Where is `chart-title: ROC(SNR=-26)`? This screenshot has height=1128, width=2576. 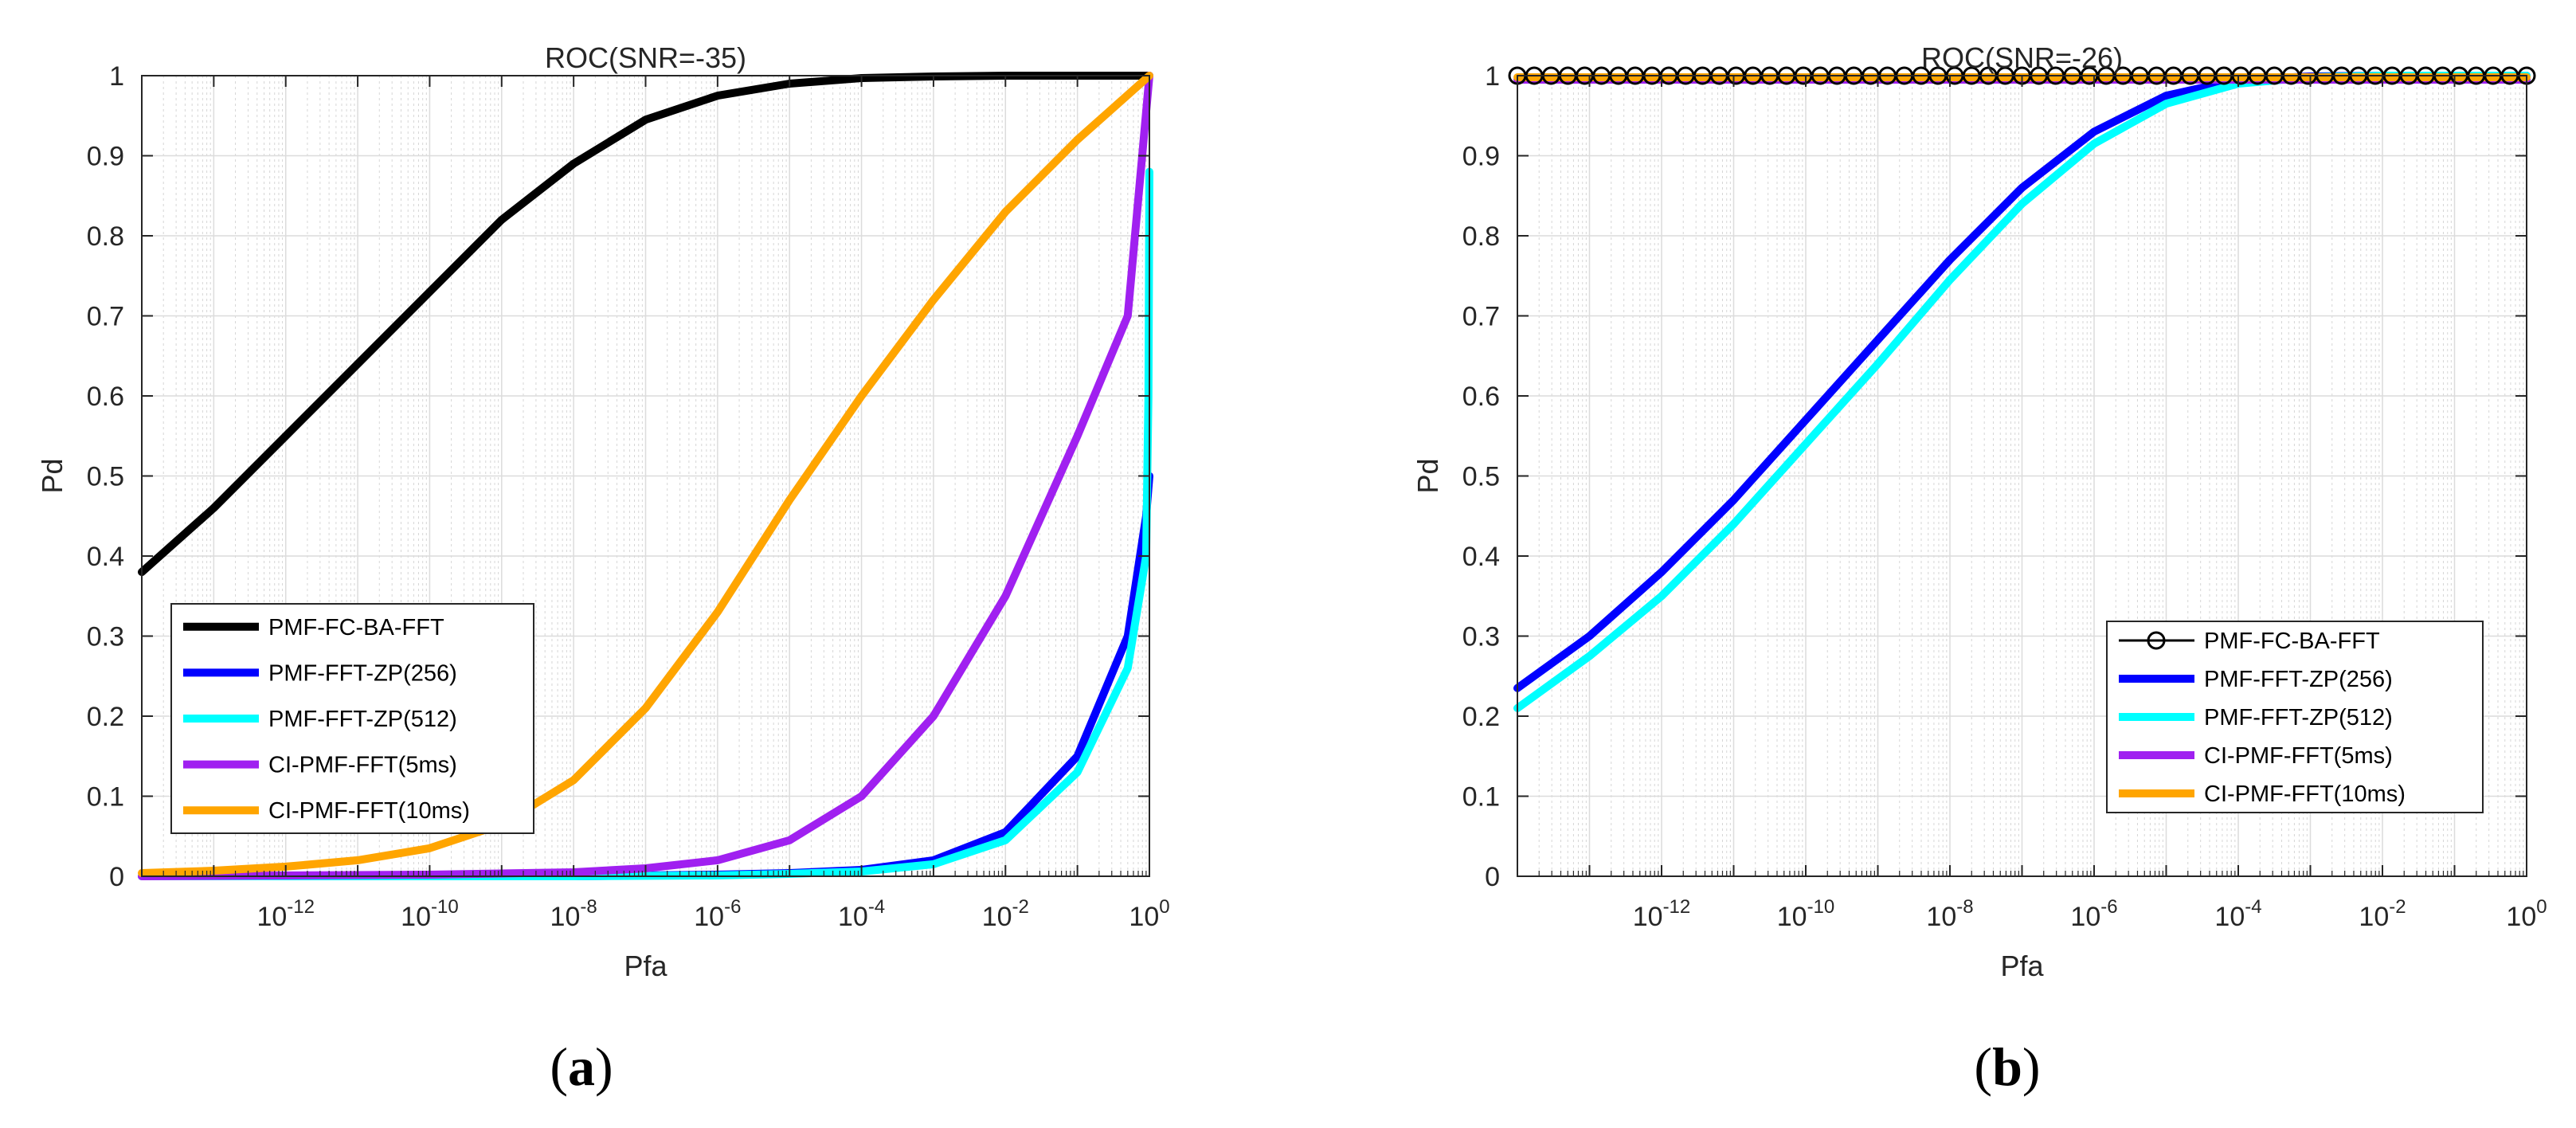 chart-title: ROC(SNR=-26) is located at coordinates (2022, 57).